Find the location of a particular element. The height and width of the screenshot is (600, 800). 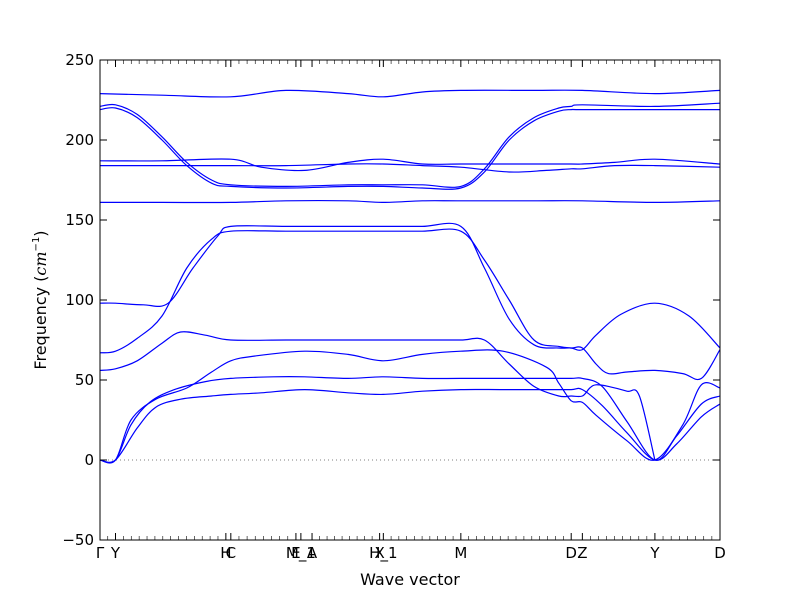

y-axis-label: Frequency (cm−1) is located at coordinates (40, 299).